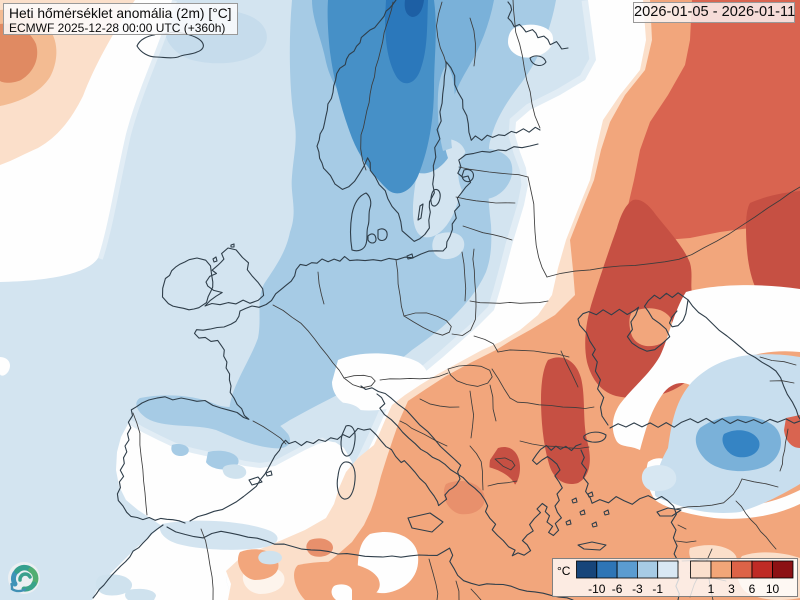 The image size is (800, 600). I want to click on svg-text: 3, so click(731, 589).